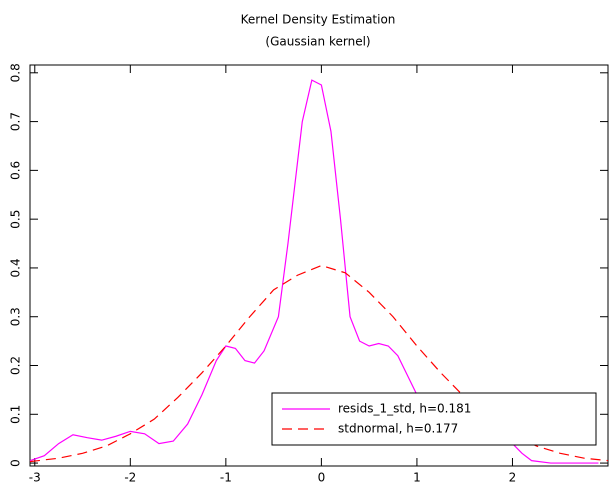  What do you see at coordinates (404, 409) in the screenshot?
I see `legend-label: resids_1_std, h=0.181` at bounding box center [404, 409].